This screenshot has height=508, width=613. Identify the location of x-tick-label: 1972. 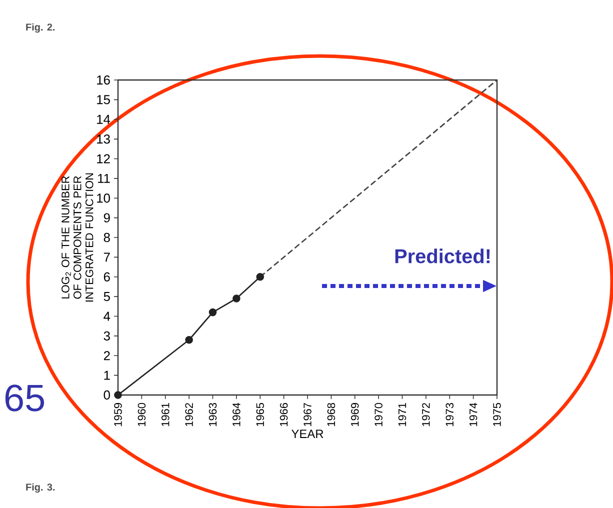
(426, 414).